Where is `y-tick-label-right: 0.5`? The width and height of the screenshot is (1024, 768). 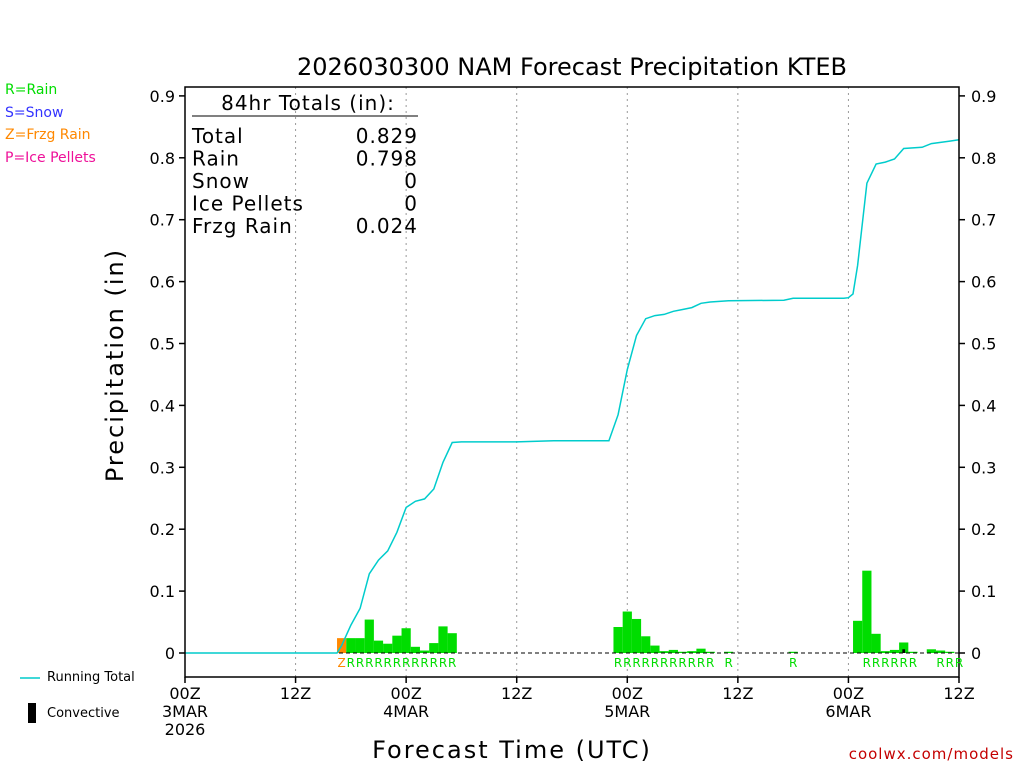 y-tick-label-right: 0.5 is located at coordinates (983, 344).